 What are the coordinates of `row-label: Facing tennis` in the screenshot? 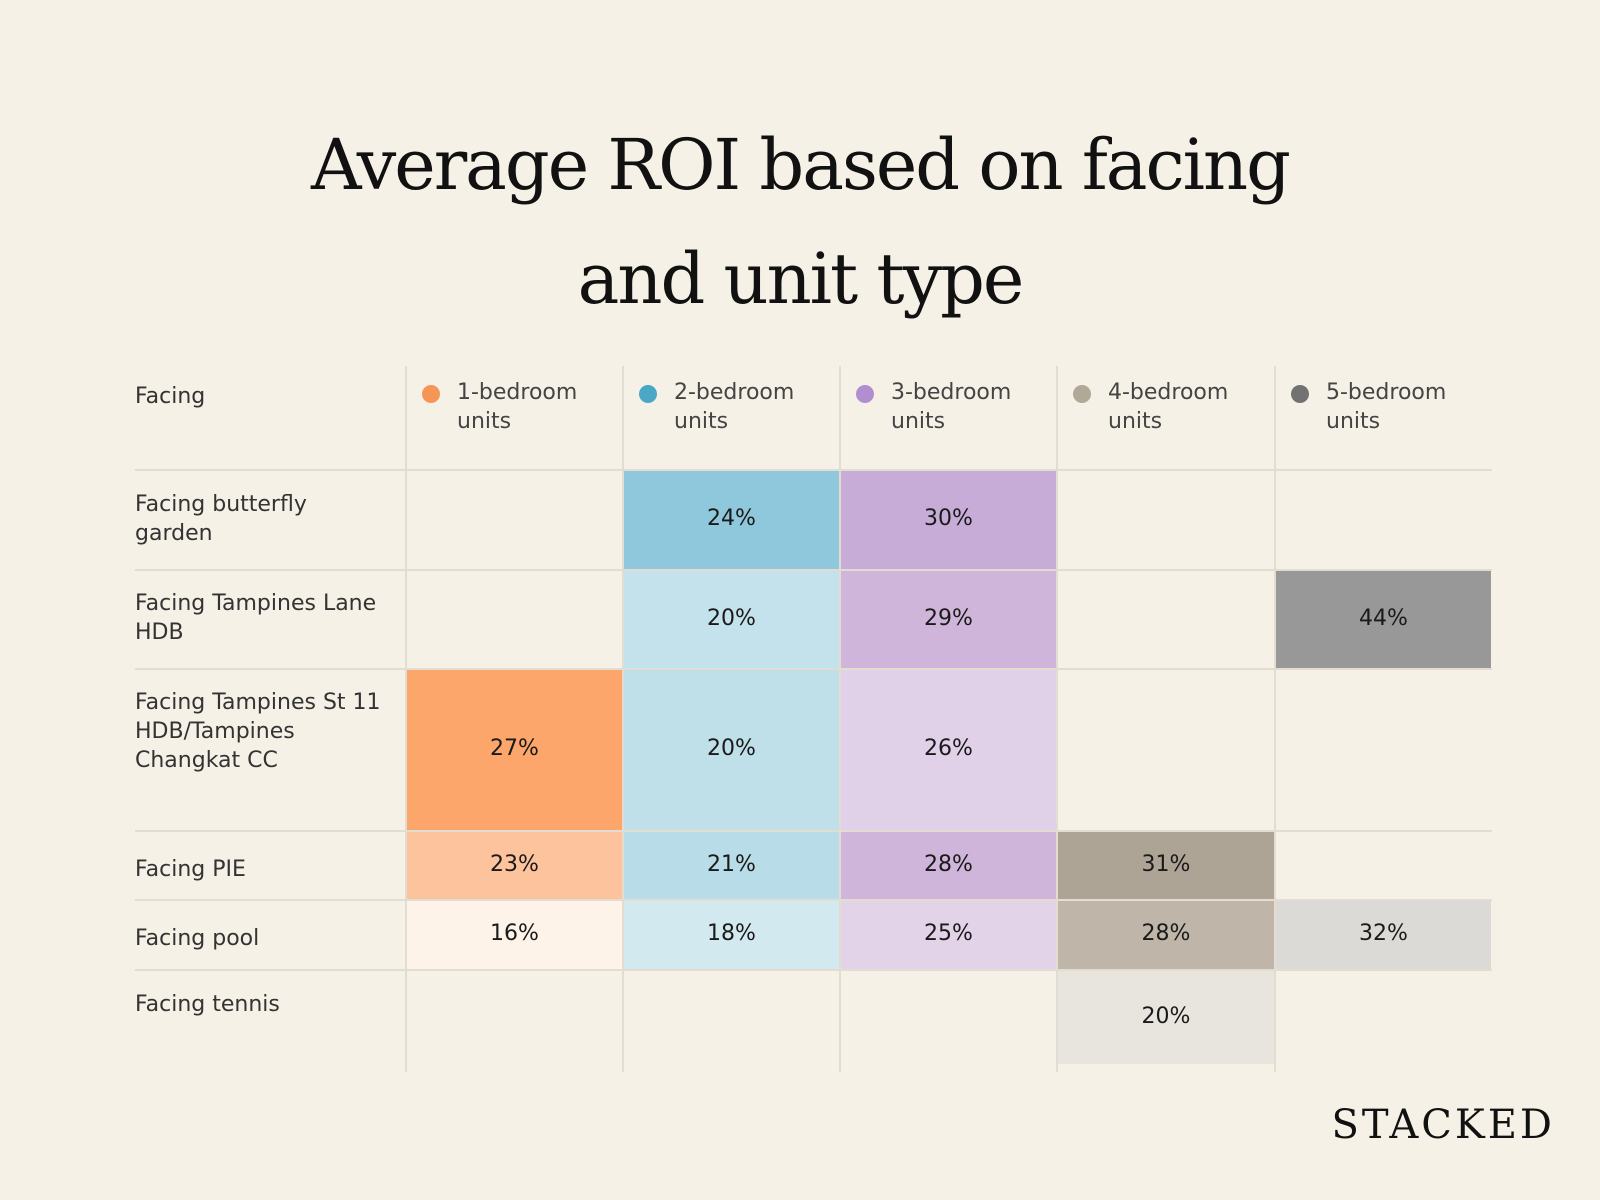 It's located at (207, 1004).